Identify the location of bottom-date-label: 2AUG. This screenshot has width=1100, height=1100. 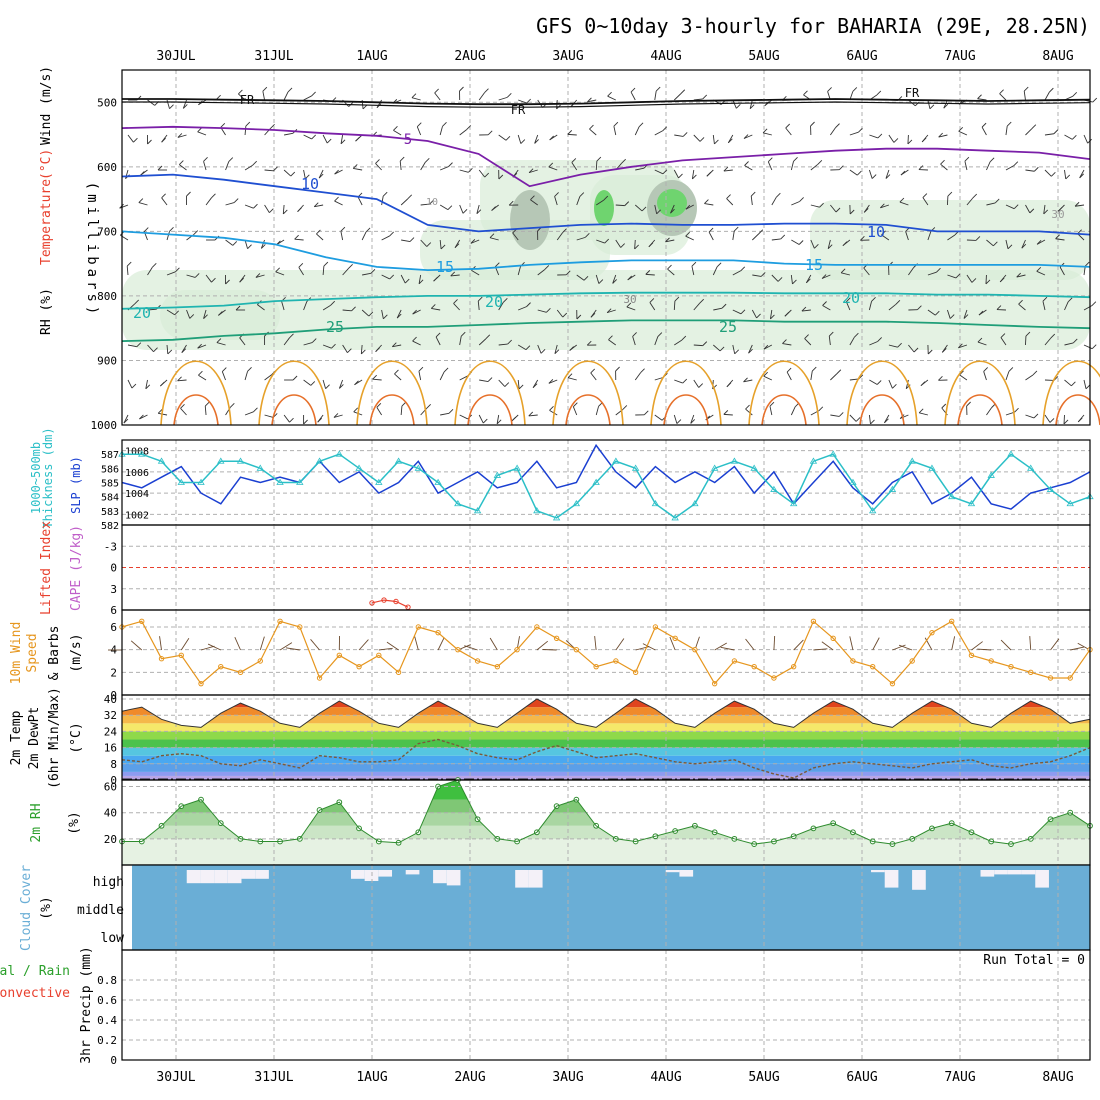
(469, 1077).